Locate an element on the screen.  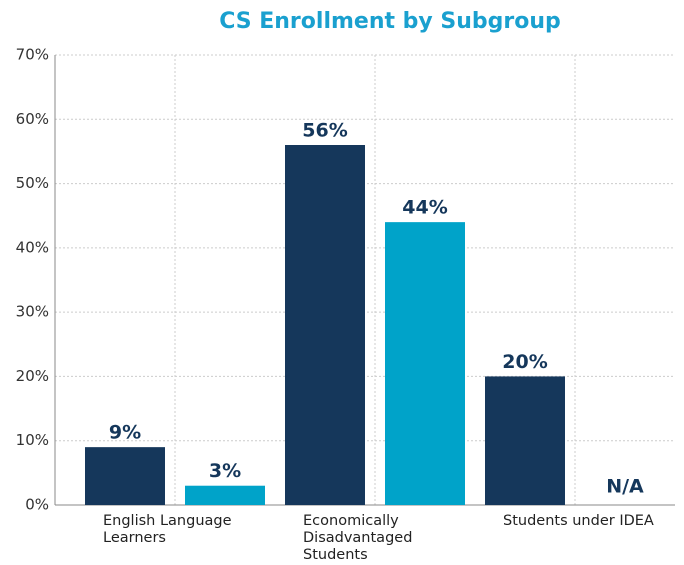
data-label: 20% is located at coordinates (524, 362).